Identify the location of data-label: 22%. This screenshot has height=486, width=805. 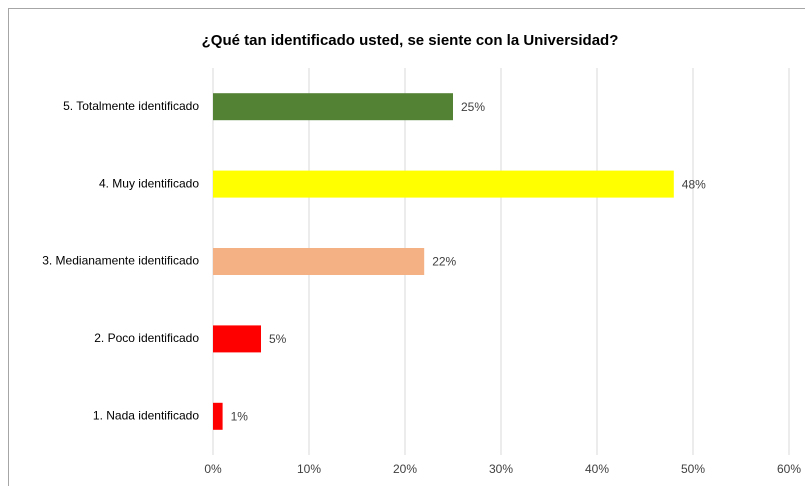
(444, 262).